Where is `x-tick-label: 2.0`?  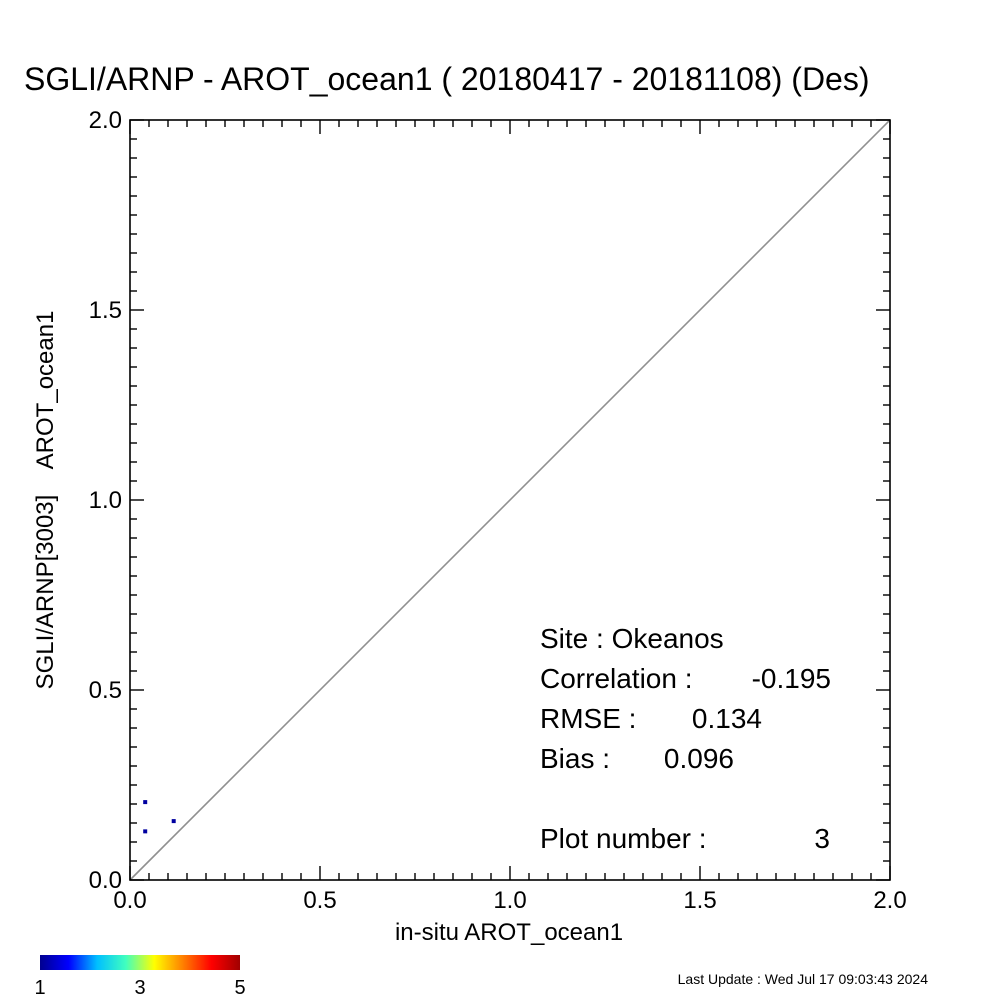
x-tick-label: 2.0 is located at coordinates (889, 900).